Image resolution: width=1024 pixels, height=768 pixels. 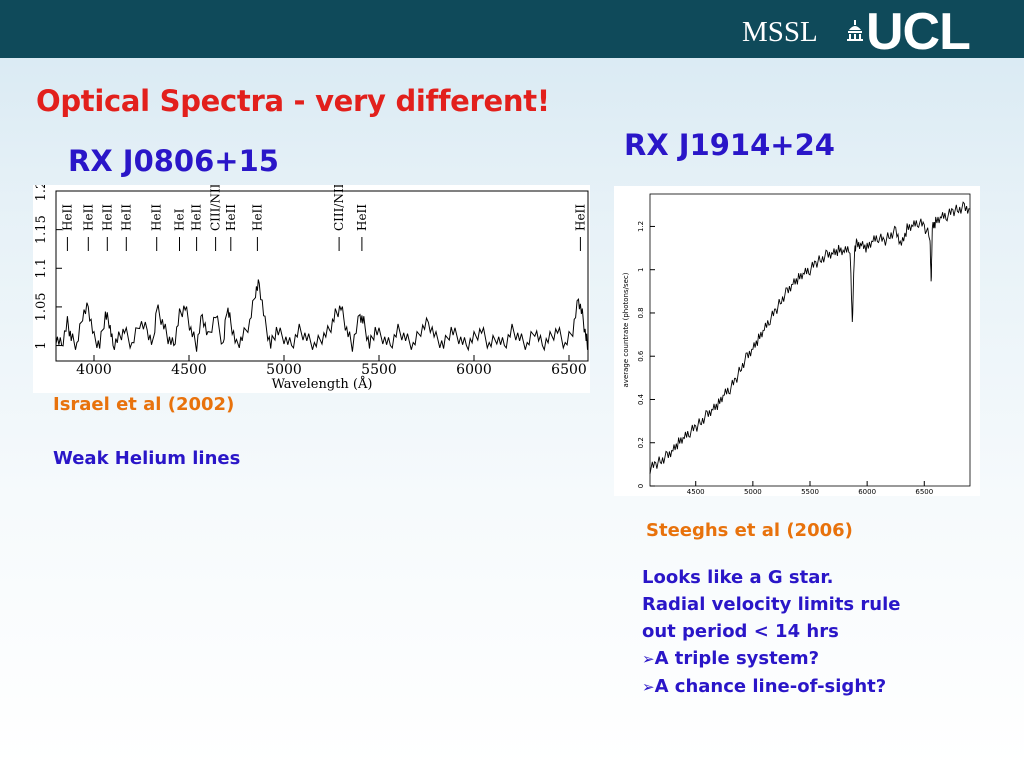 What do you see at coordinates (322, 384) in the screenshot?
I see `x-axis-label: Wavelength (Å)` at bounding box center [322, 384].